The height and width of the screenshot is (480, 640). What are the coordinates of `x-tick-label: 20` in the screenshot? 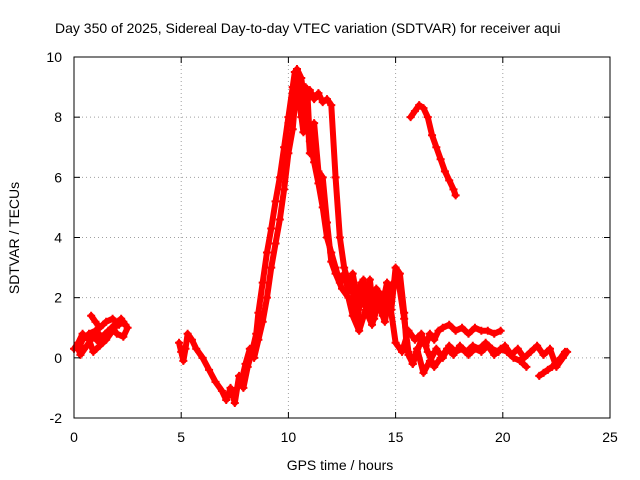 It's located at (503, 437).